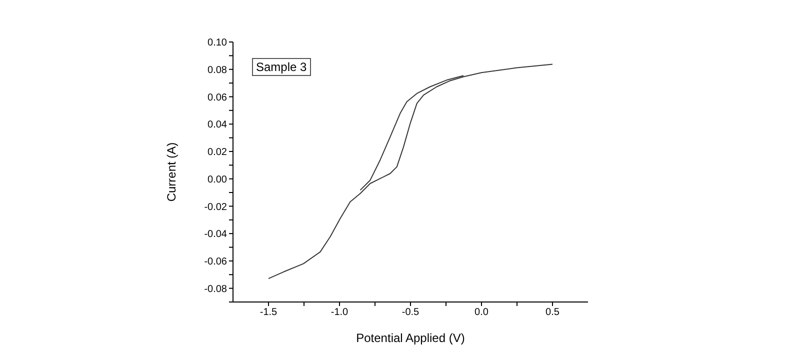  I want to click on text: -1.0, so click(339, 312).